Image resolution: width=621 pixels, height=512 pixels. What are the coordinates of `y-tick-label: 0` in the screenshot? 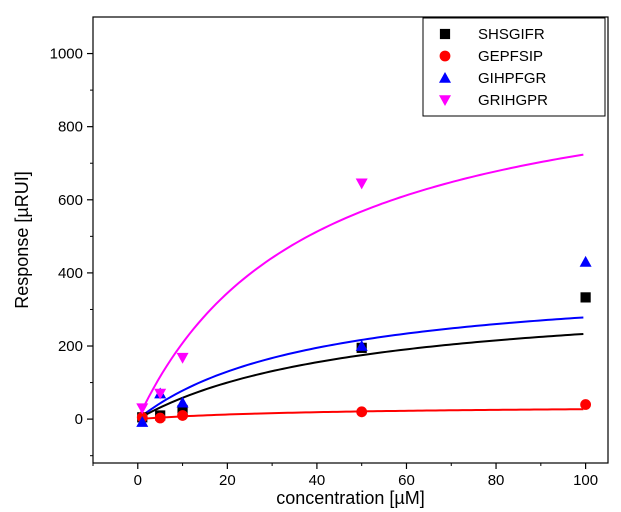 It's located at (79, 419).